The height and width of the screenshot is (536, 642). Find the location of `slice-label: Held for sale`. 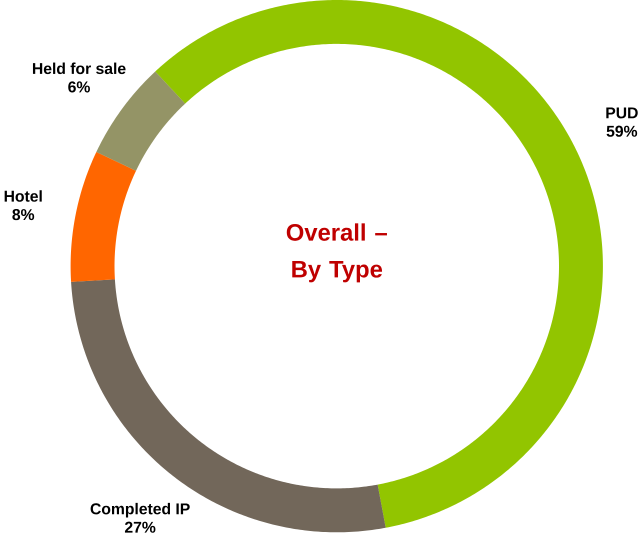

slice-label: Held for sale is located at coordinates (79, 68).